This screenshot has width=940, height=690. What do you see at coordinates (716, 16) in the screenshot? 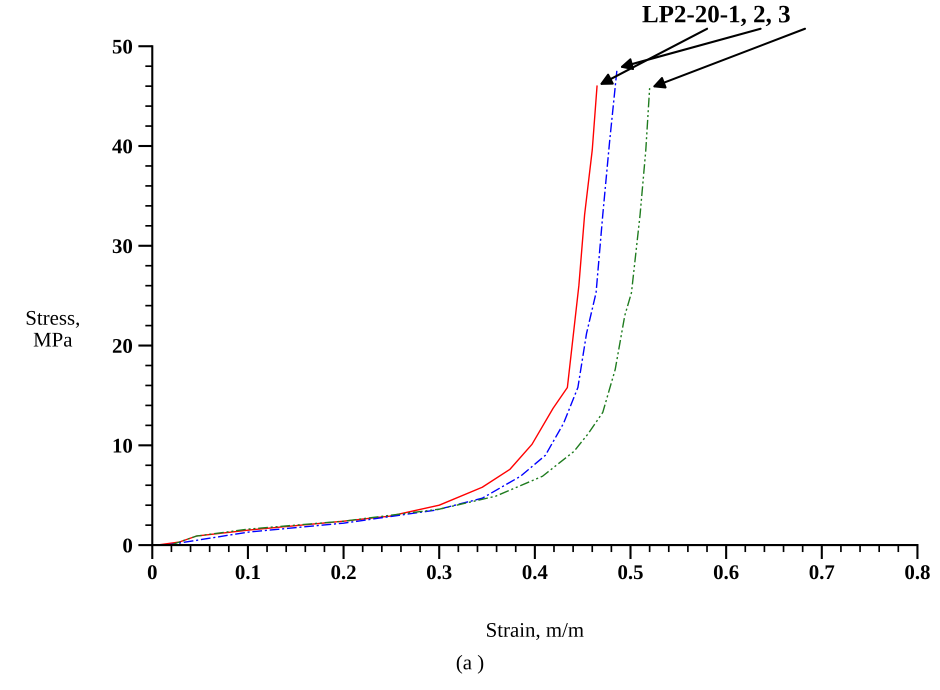
I see `text: LP2-20-1, 2, 3` at bounding box center [716, 16].